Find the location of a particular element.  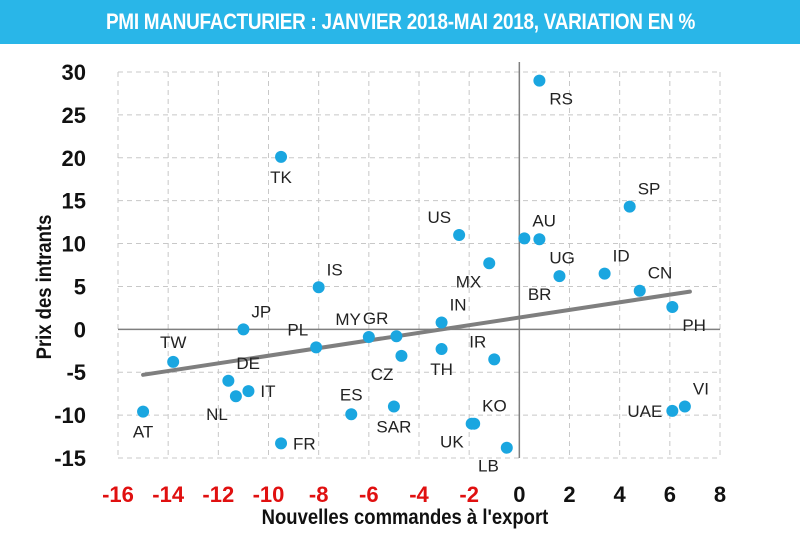

point-label-cz: CZ is located at coordinates (382, 374).